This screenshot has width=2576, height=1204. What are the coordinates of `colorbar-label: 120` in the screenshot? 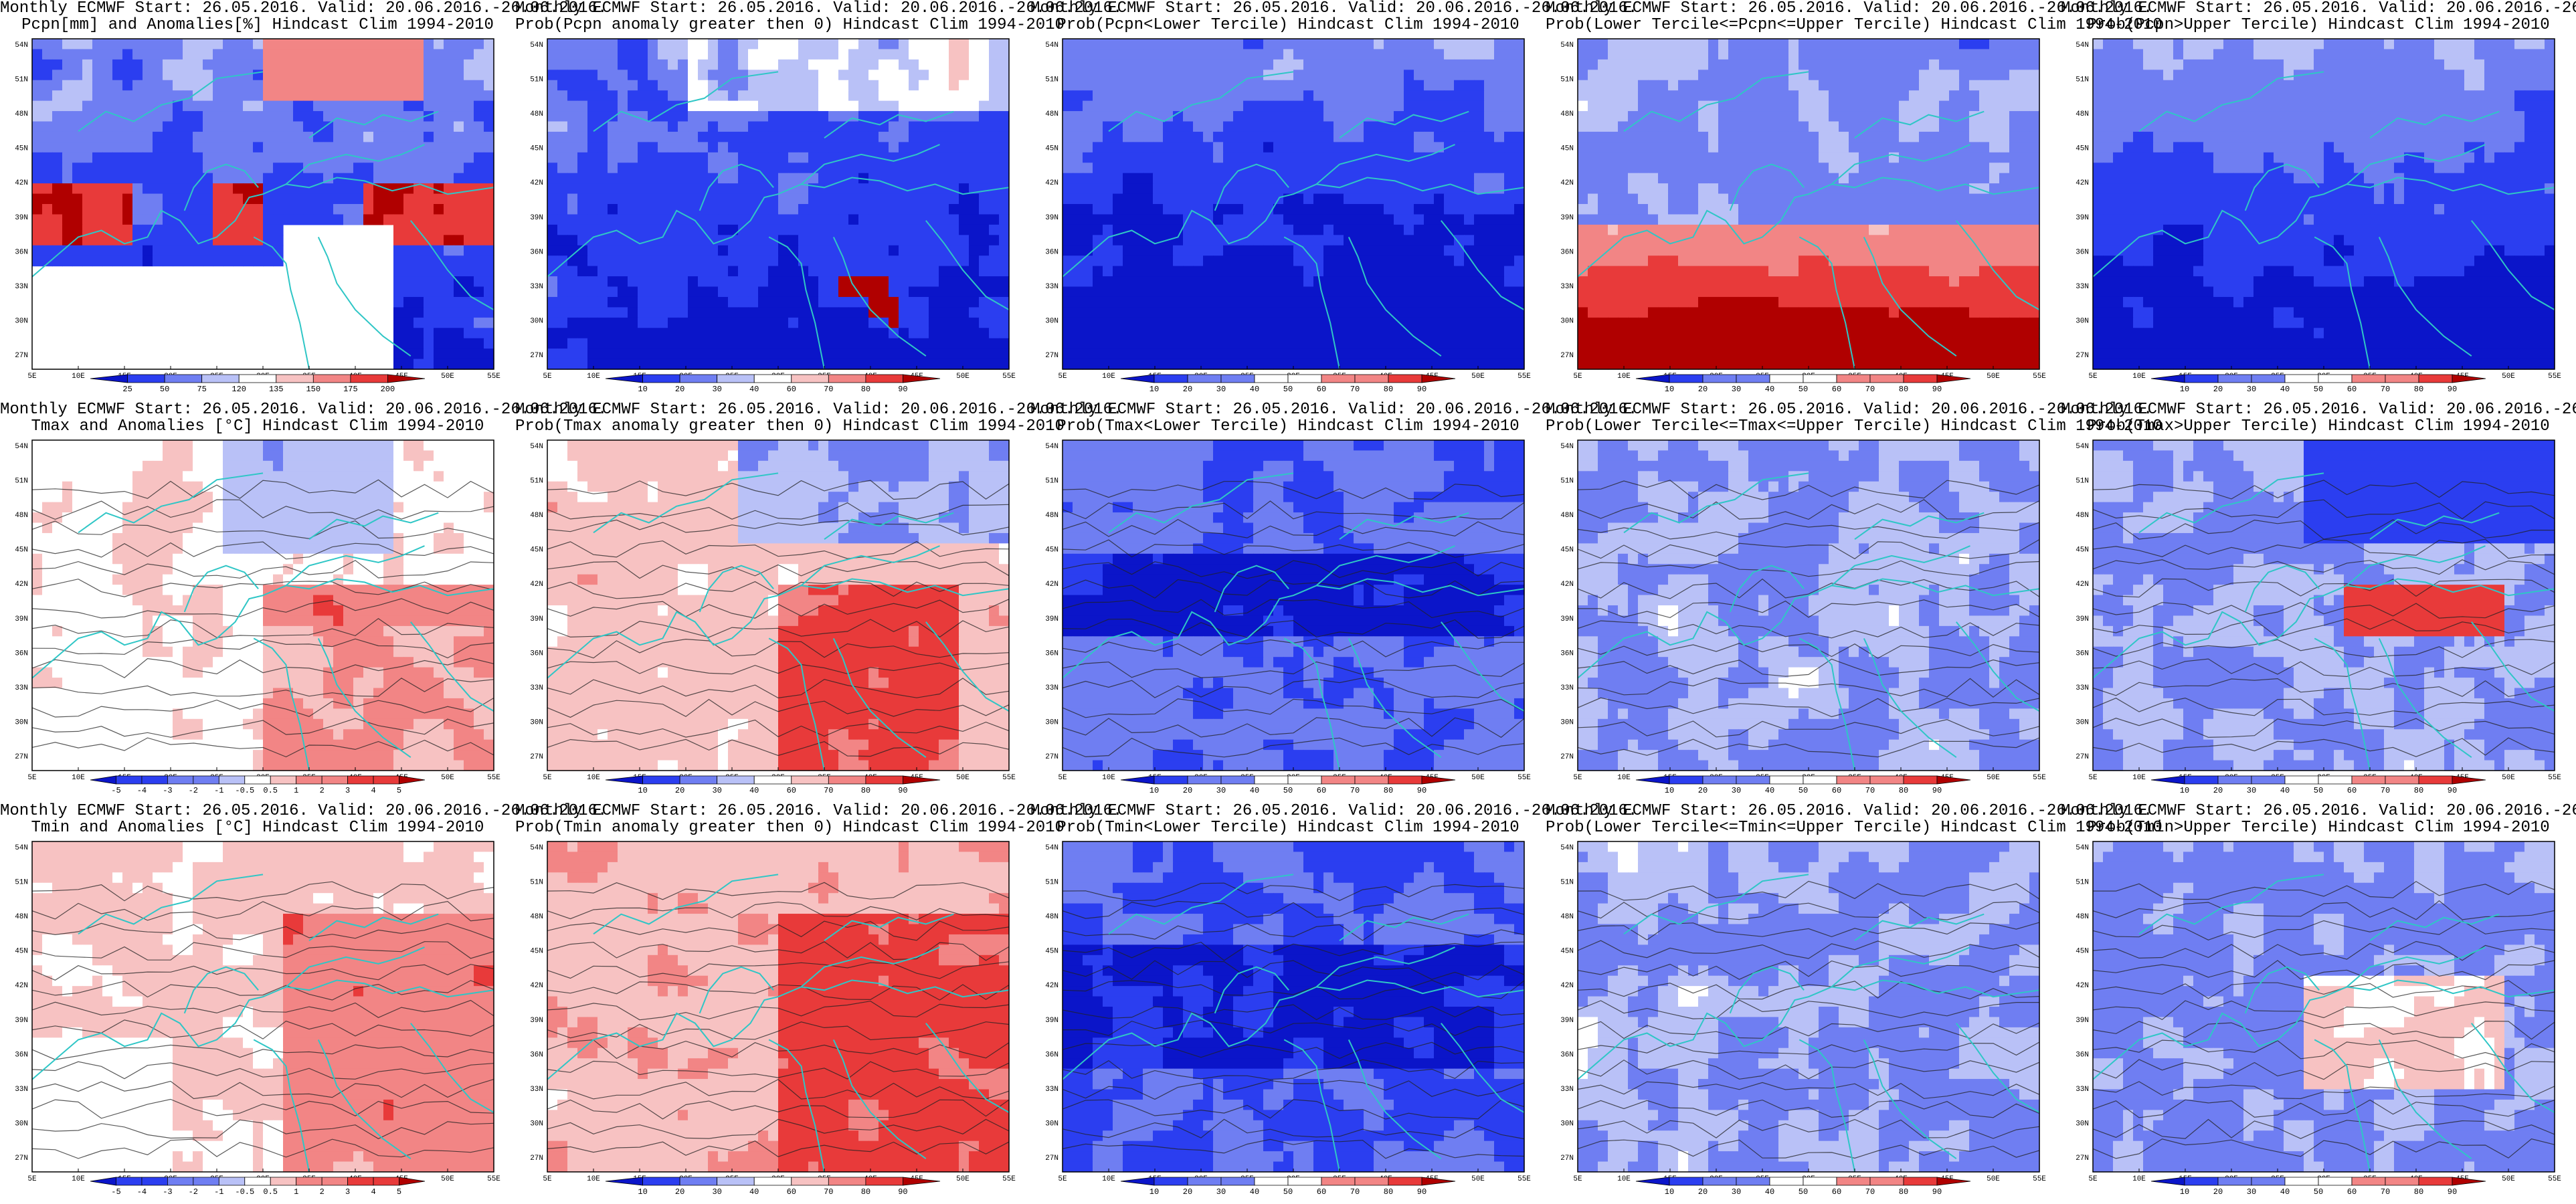 It's located at (239, 389).